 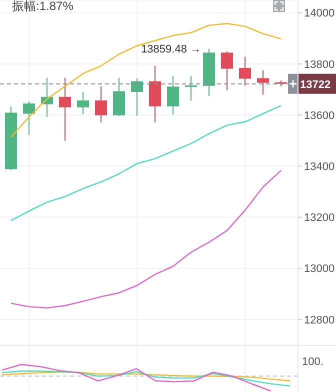 I want to click on y-tick-label: 12800, so click(x=319, y=320).